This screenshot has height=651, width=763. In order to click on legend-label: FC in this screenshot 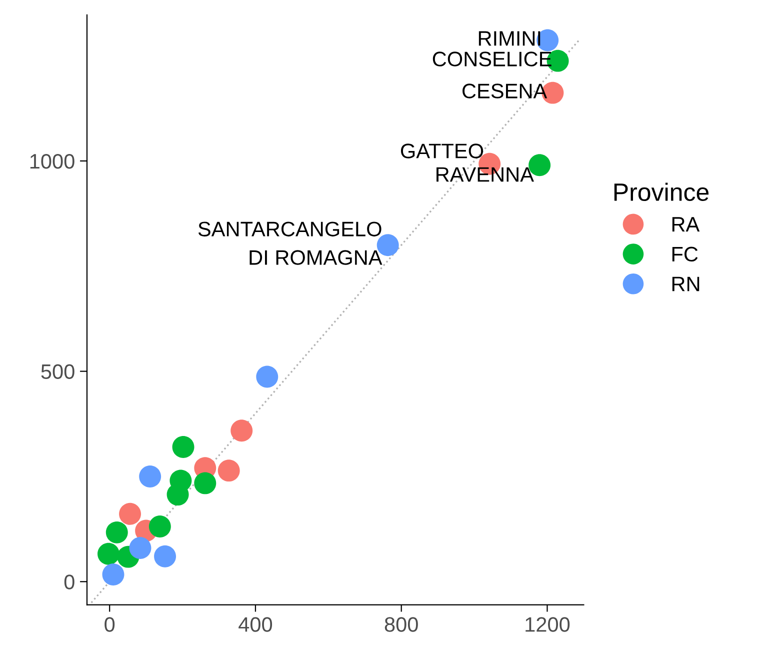, I will do `click(685, 254)`.